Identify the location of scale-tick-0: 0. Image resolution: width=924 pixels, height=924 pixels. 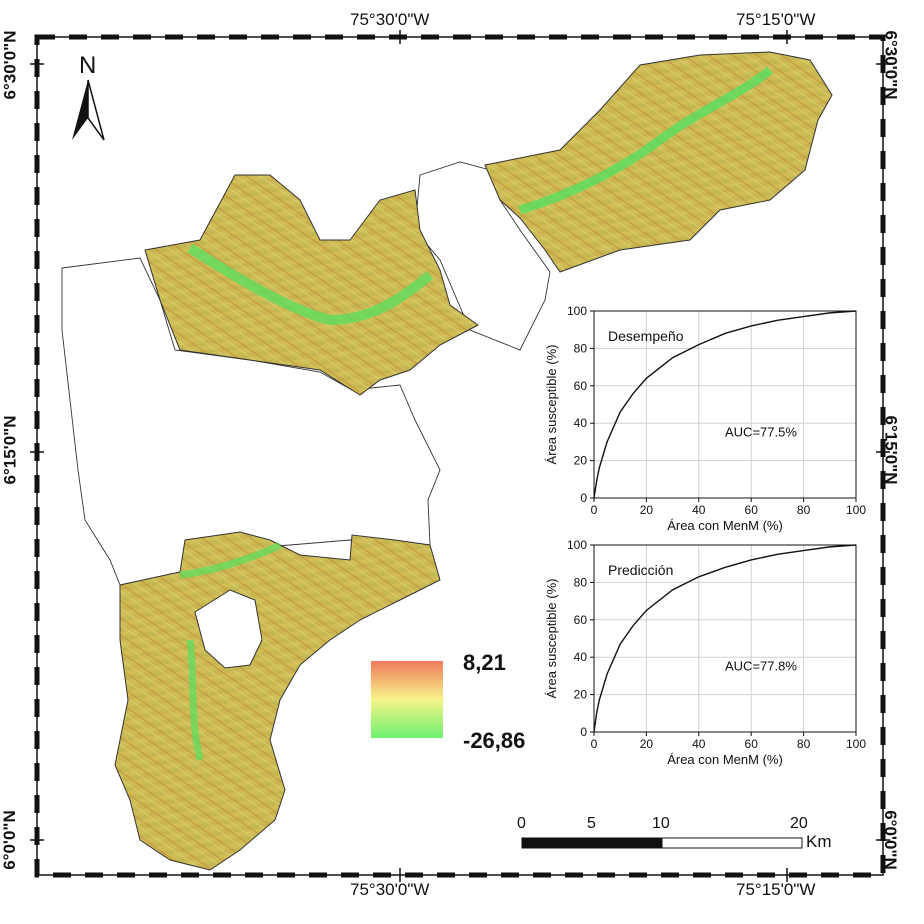
(521, 823).